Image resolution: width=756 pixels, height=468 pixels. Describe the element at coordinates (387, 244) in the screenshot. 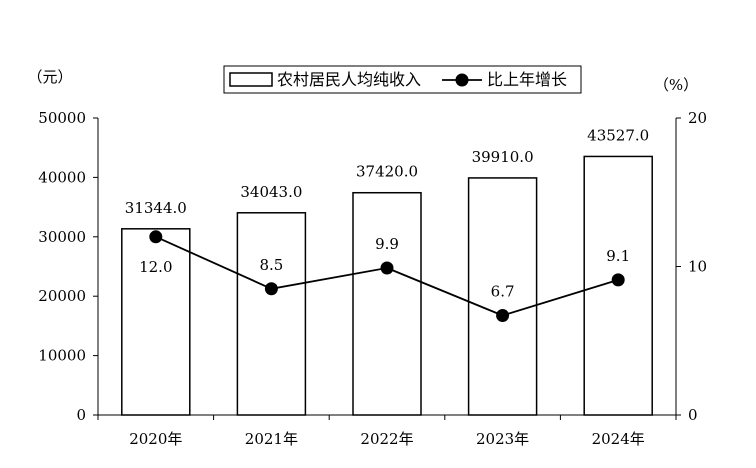

I see `line-data-label: 9.9` at that location.